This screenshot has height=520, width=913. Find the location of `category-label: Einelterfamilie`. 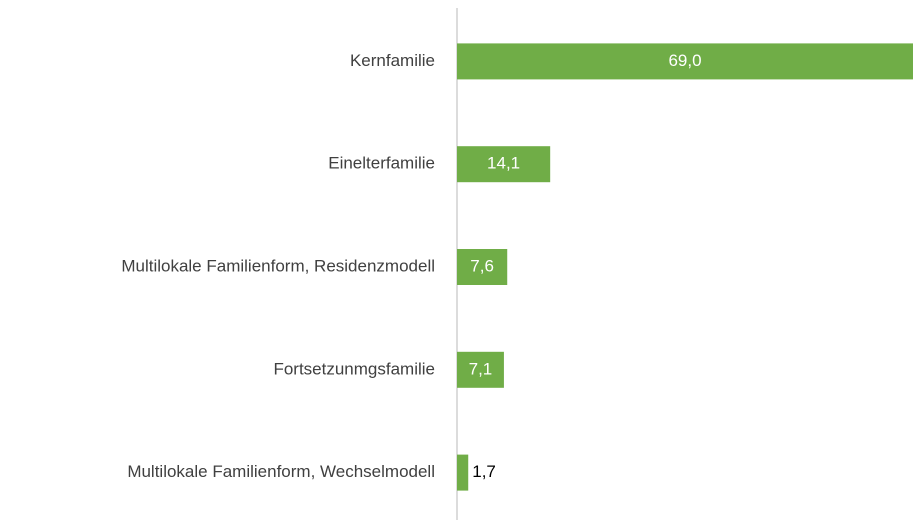

category-label: Einelterfamilie is located at coordinates (381, 163).